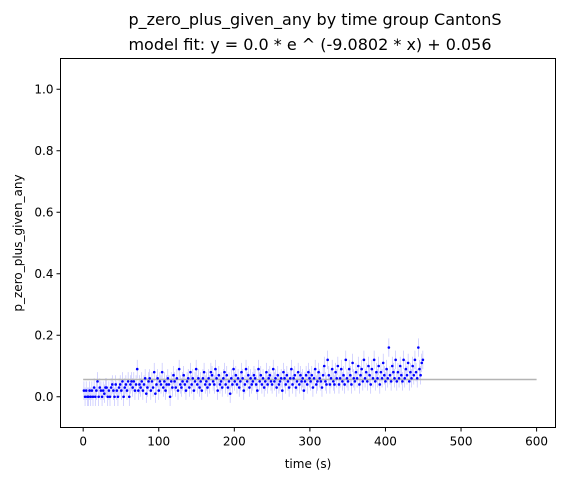 The width and height of the screenshot is (567, 480). What do you see at coordinates (47, 243) in the screenshot?
I see `y-axis-ticks: 0.0 0.2 0.4 0.6 0.8 1.0` at bounding box center [47, 243].